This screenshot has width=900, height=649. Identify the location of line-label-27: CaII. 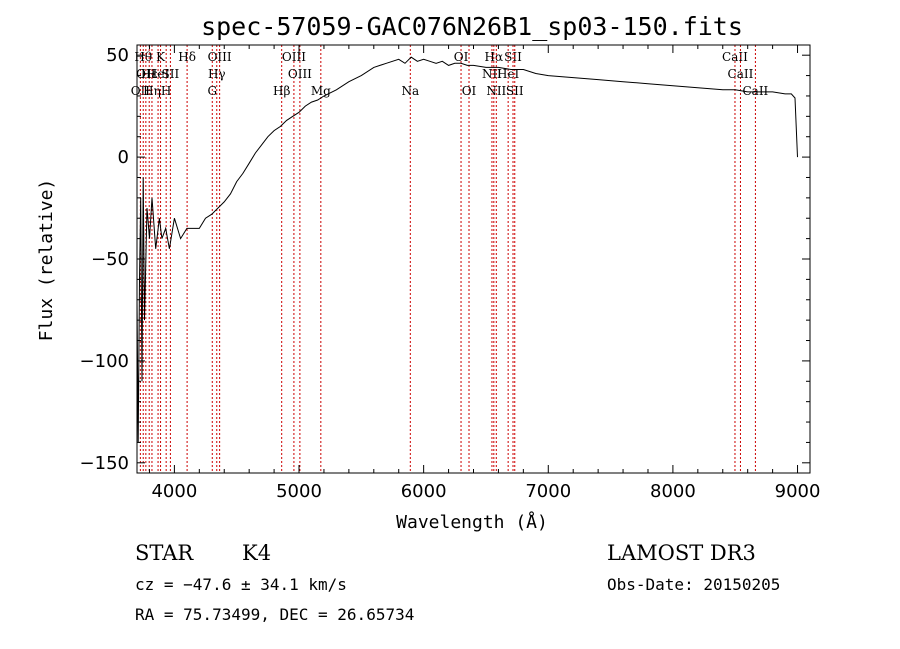
(741, 74).